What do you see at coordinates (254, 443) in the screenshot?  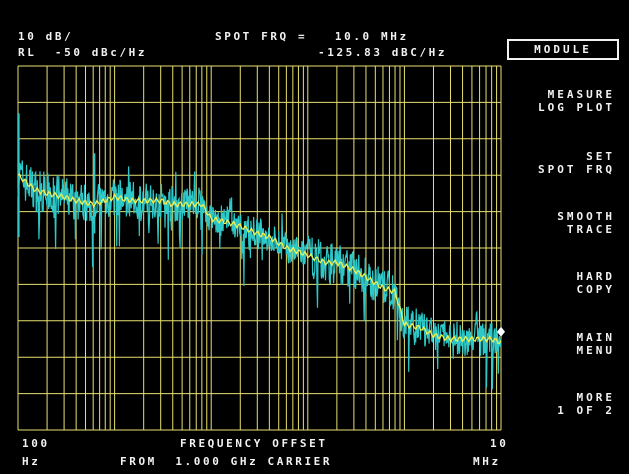 I see `x-axis-title: FREQUENCY OFFSET` at bounding box center [254, 443].